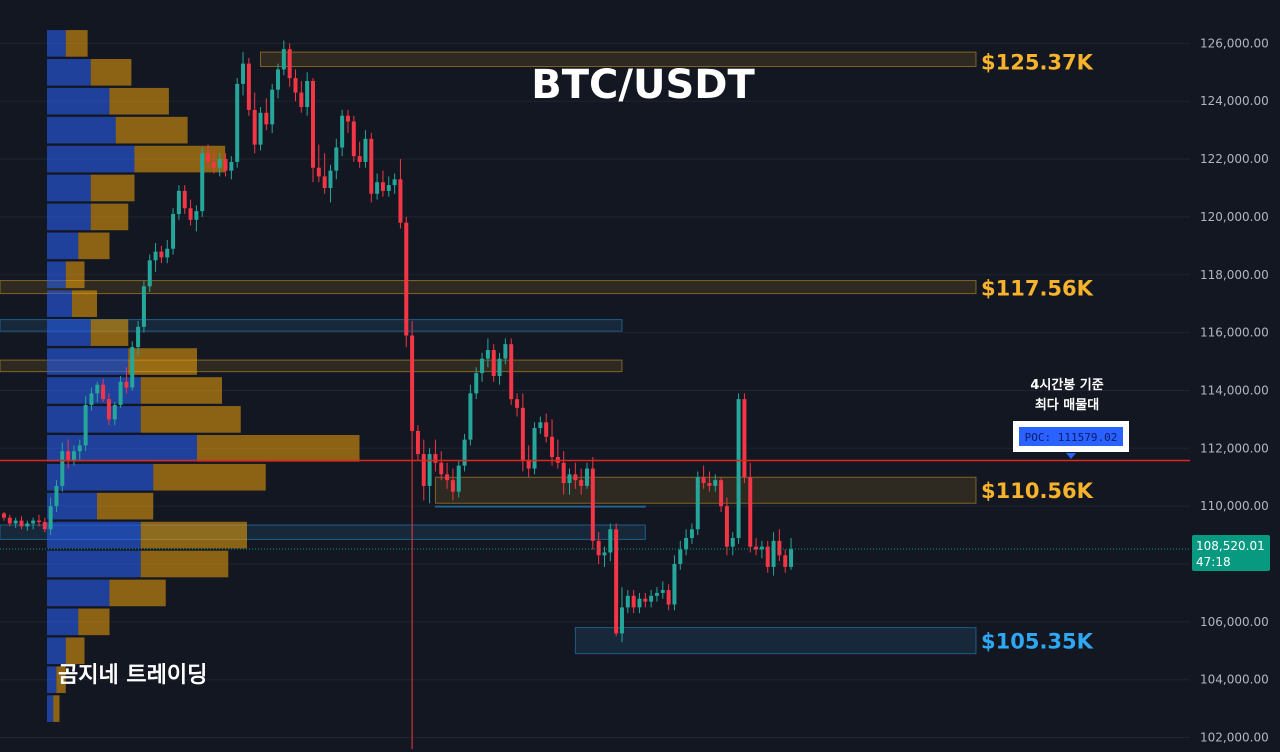 The image size is (1280, 752). I want to click on level-label: $110.56K, so click(1037, 491).